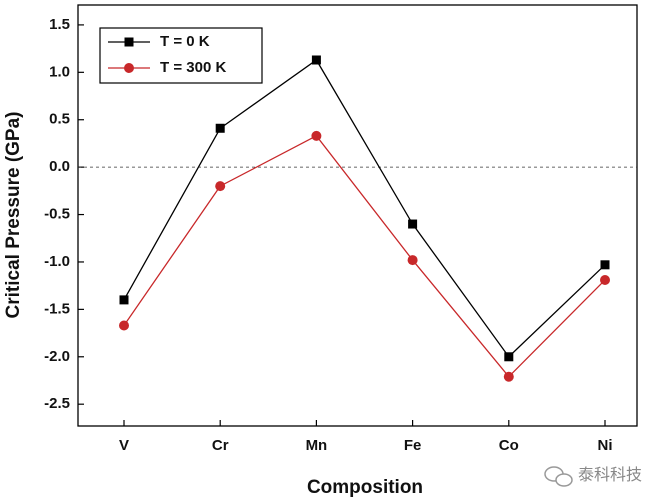  What do you see at coordinates (317, 445) in the screenshot?
I see `x-tick-label: Mn` at bounding box center [317, 445].